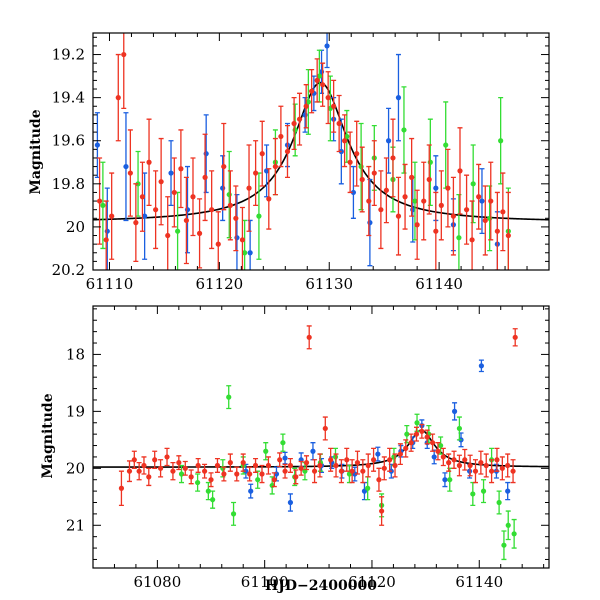 The width and height of the screenshot is (600, 600). Describe the element at coordinates (75, 227) in the screenshot. I see `top-y-tick-label: 20` at that location.